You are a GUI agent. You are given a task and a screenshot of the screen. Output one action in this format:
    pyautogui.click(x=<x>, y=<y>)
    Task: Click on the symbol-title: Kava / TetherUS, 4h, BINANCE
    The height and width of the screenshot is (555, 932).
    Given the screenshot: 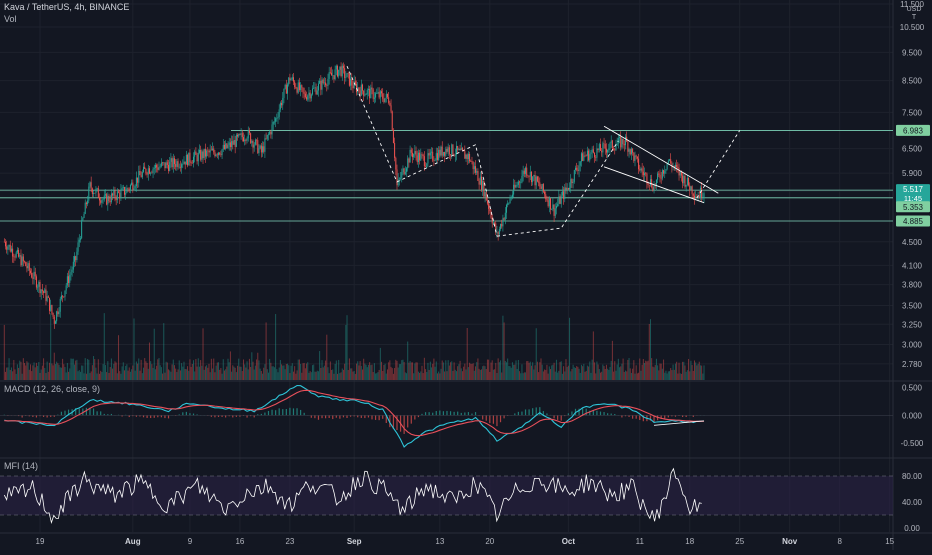 What is the action you would take?
    pyautogui.click(x=66, y=7)
    